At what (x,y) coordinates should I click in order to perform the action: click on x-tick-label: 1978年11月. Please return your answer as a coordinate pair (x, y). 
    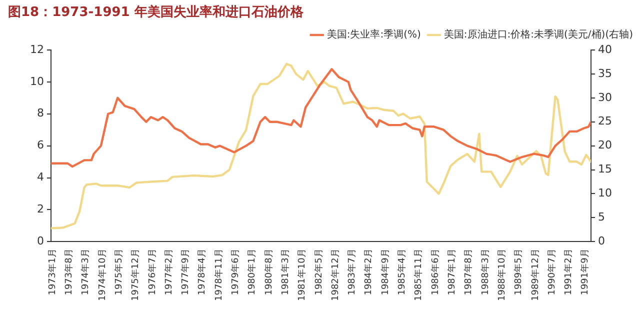
    Looking at the image, I should click on (218, 275).